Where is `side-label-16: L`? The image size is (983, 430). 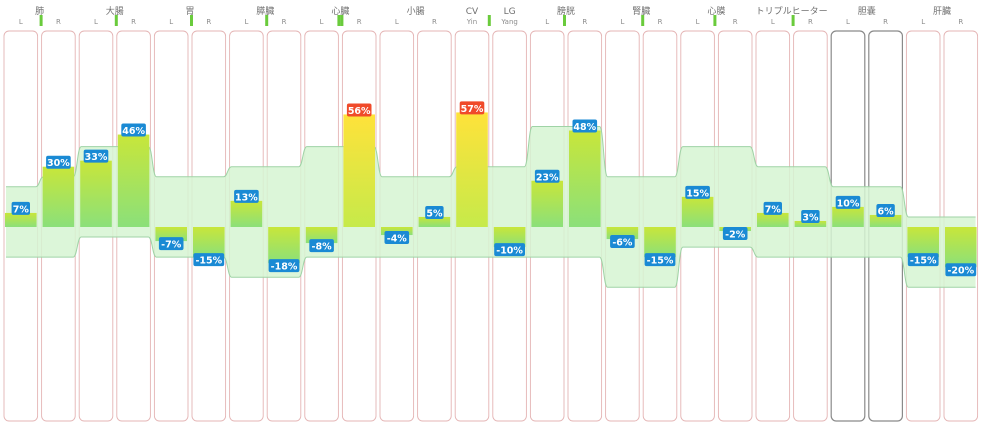 side-label-16: L is located at coordinates (622, 22).